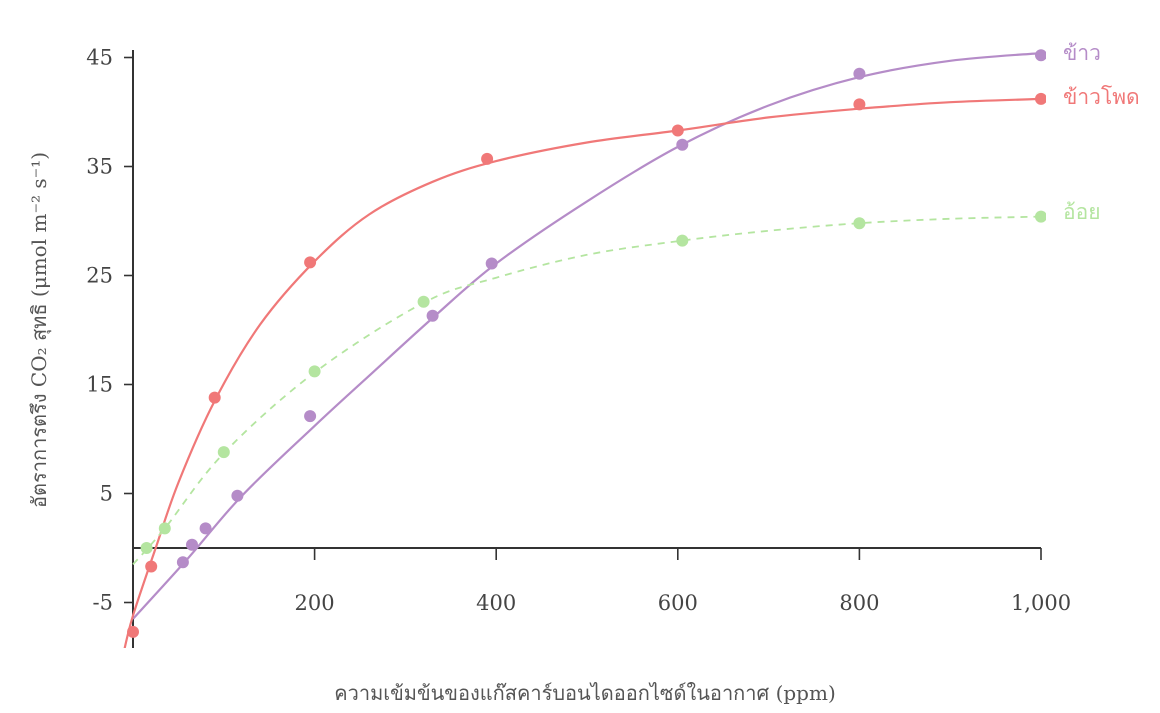  Describe the element at coordinates (103, 603) in the screenshot. I see `y-tick-label: -5` at that location.